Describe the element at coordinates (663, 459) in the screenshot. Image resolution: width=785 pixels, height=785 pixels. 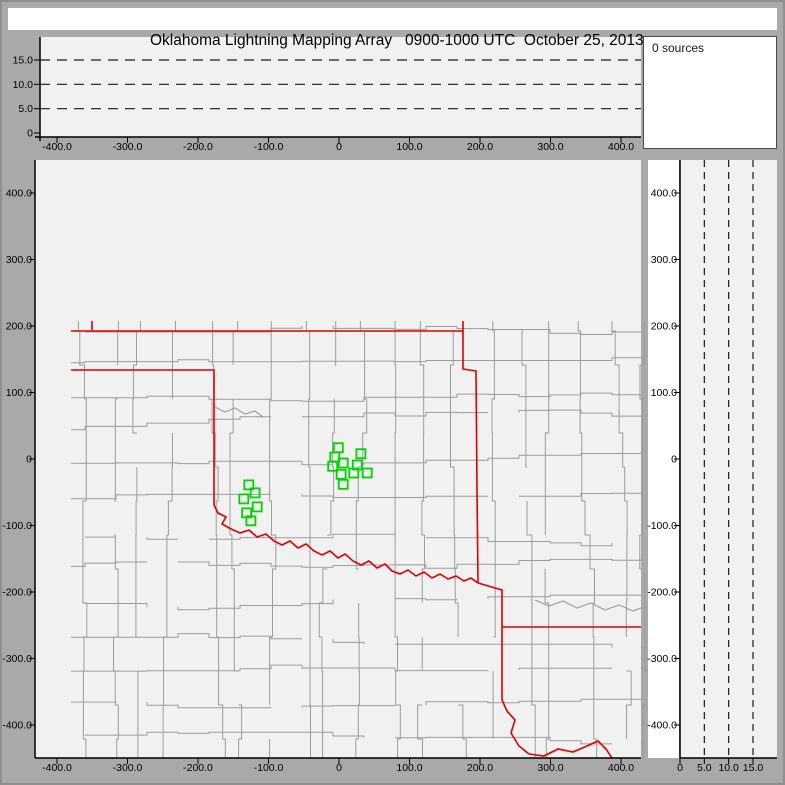
I see `ns-label-gutter` at that location.